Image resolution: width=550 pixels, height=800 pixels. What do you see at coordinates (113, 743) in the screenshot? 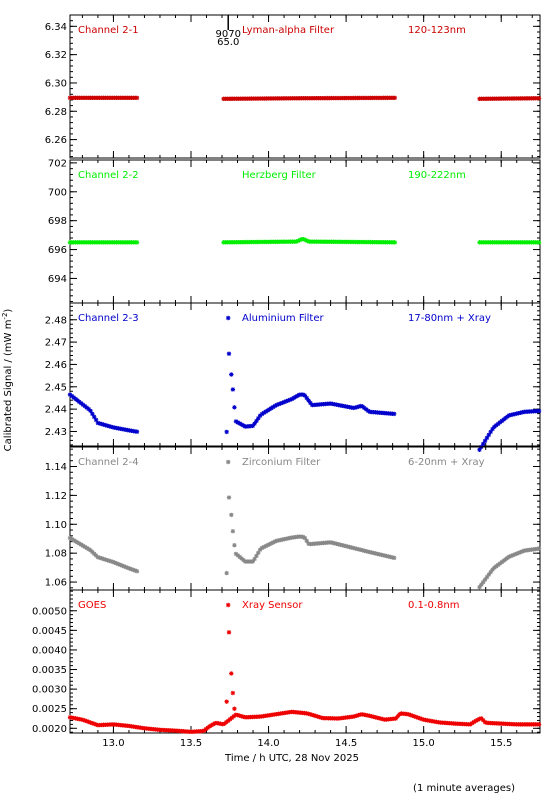
I see `x-tick-label: 13.0` at bounding box center [113, 743].